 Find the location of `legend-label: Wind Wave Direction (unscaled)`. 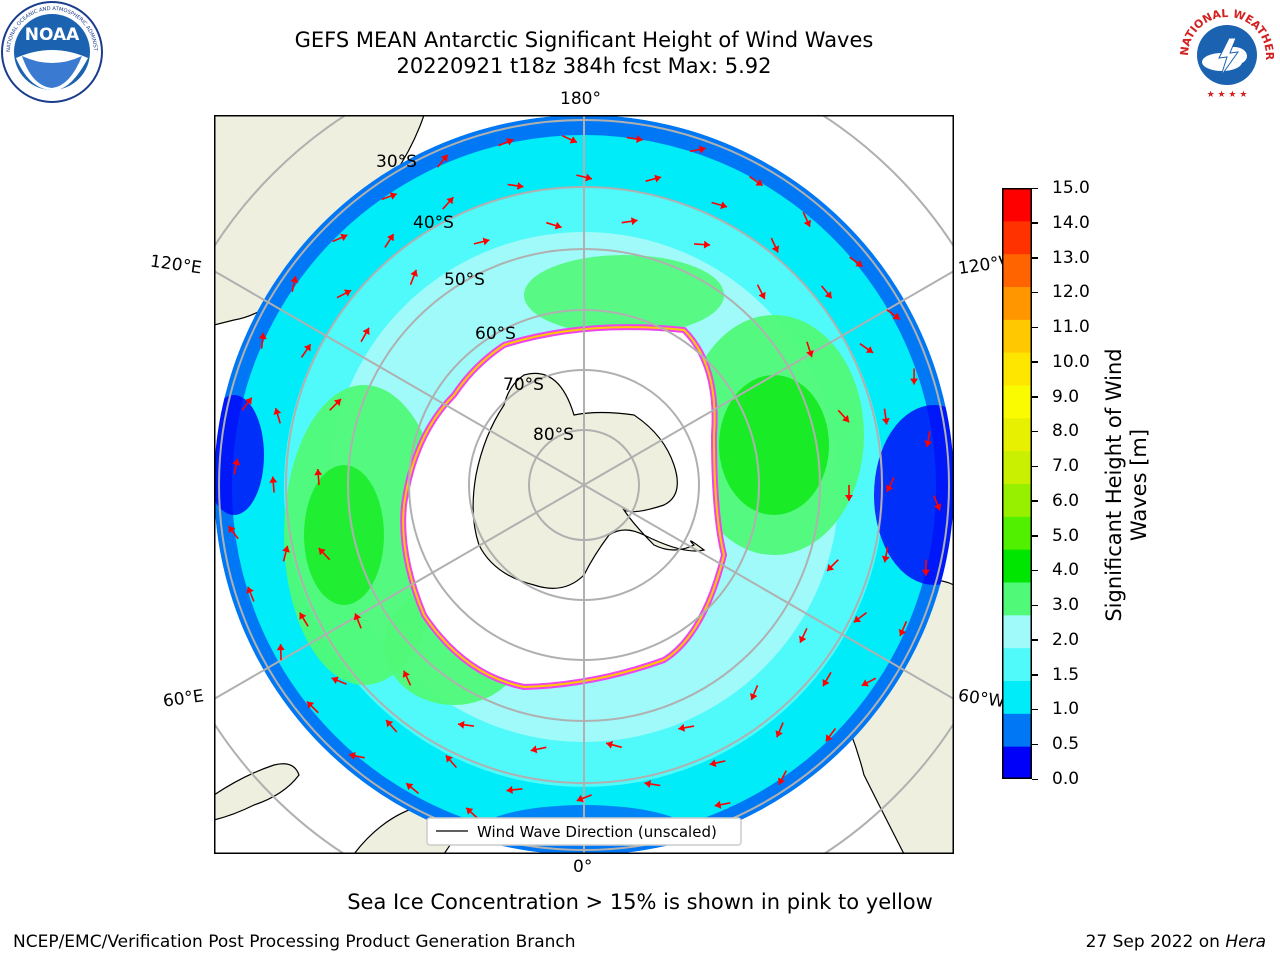

legend-label: Wind Wave Direction (unscaled) is located at coordinates (597, 832).